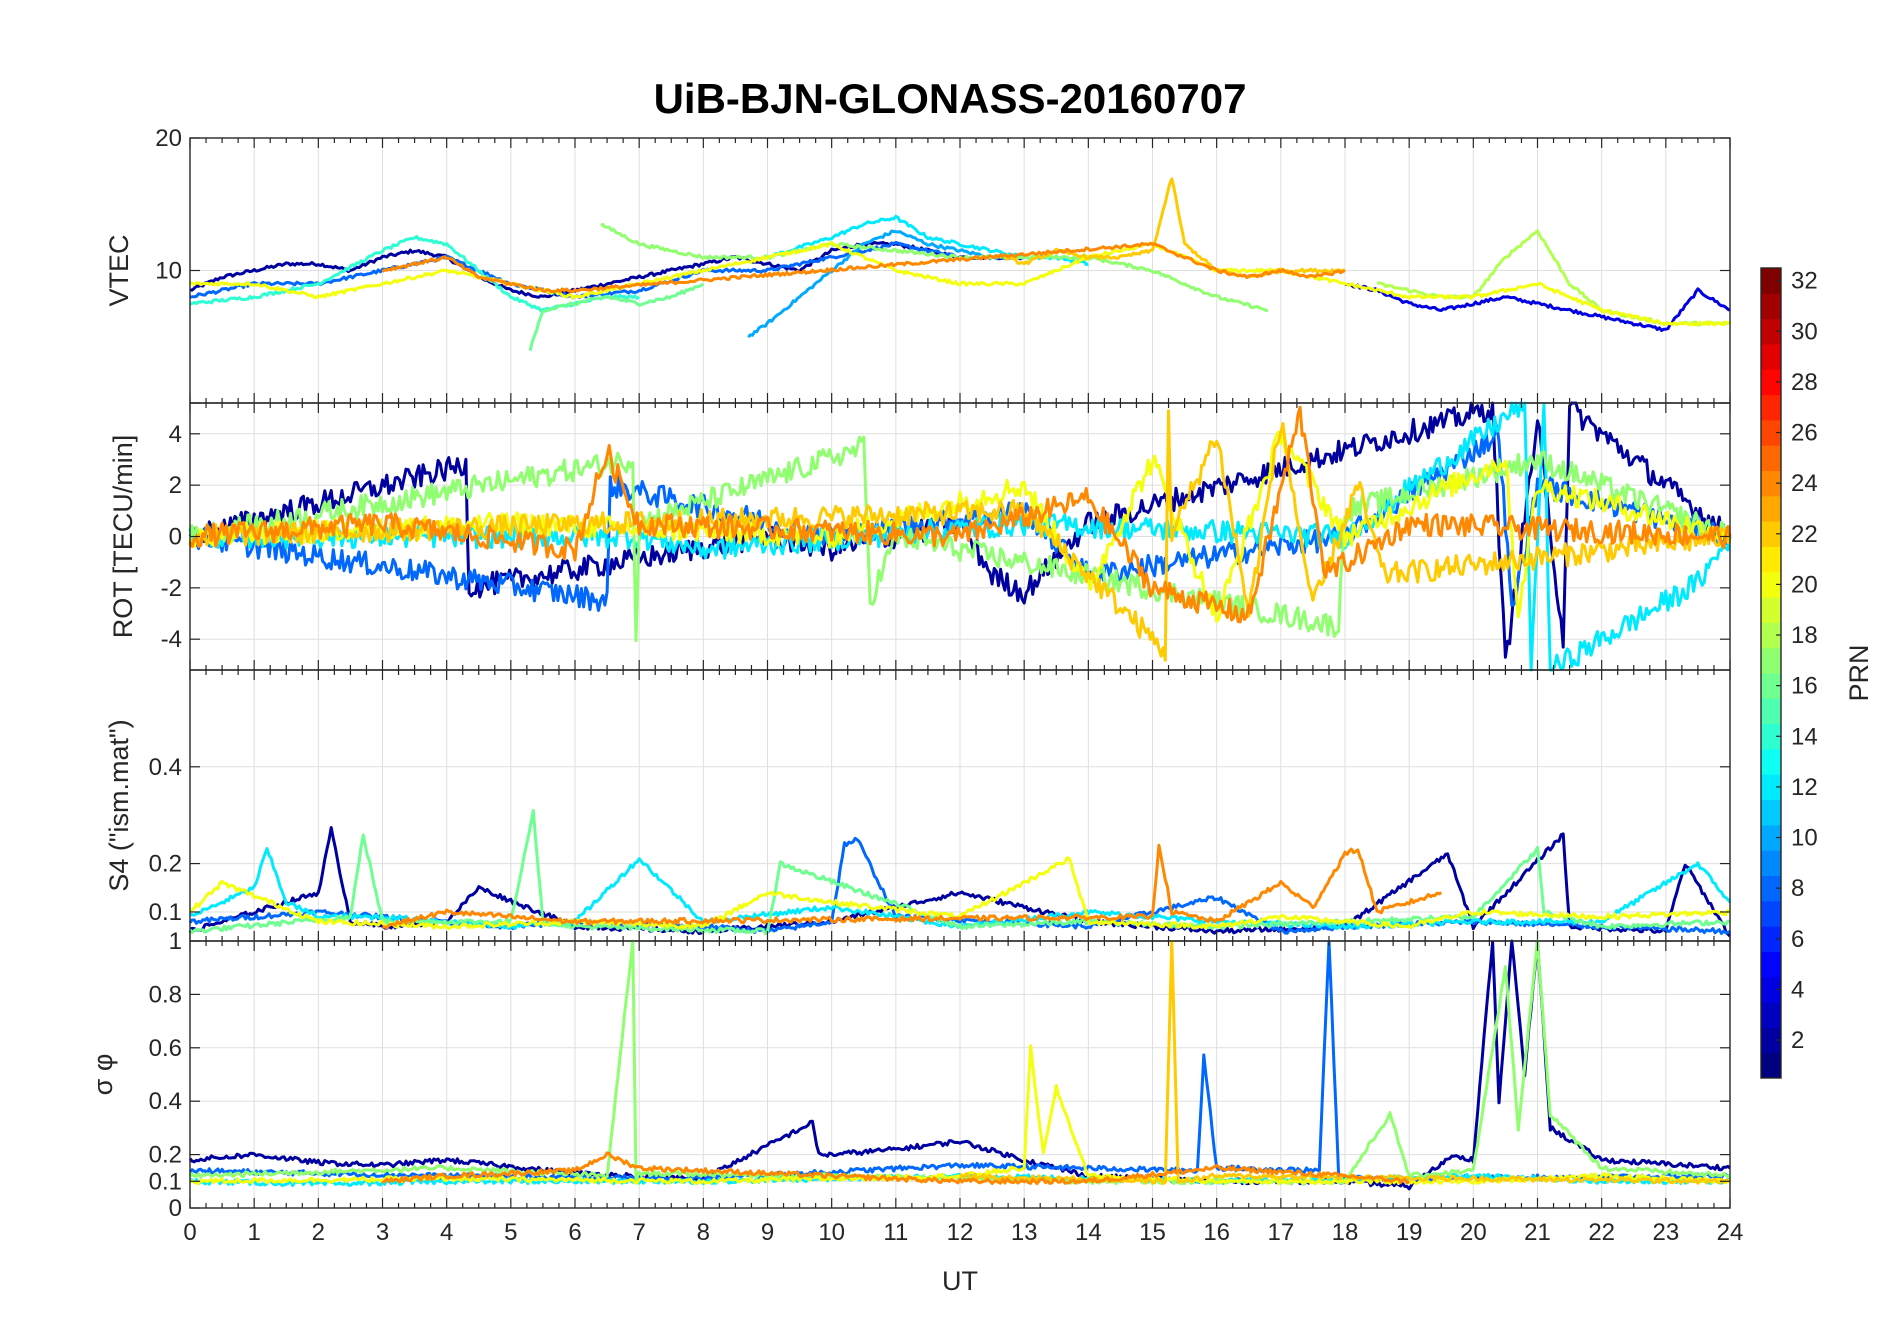  What do you see at coordinates (175, 485) in the screenshot?
I see `y-tick-label: 2` at bounding box center [175, 485].